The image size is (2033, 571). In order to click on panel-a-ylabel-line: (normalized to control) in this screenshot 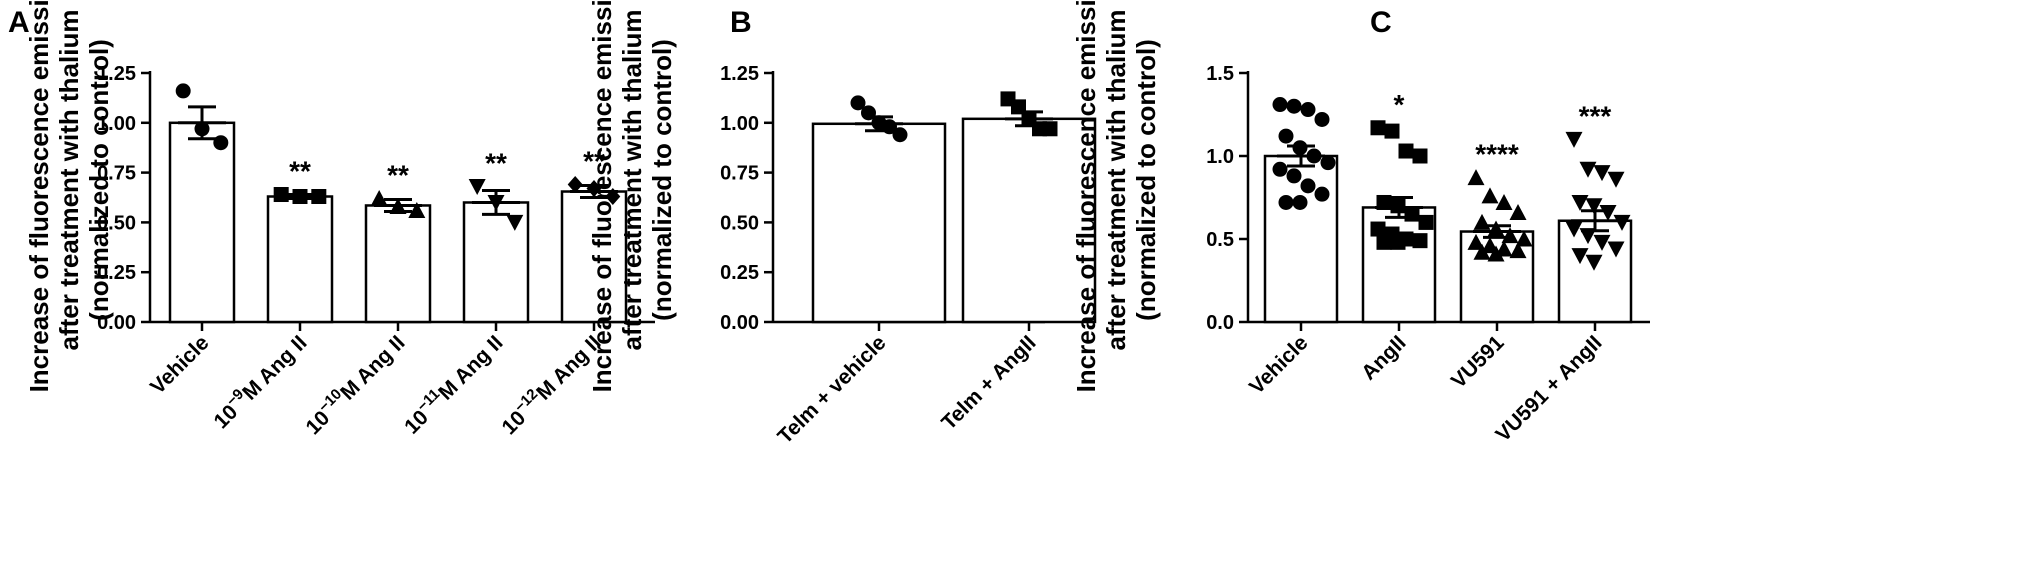, I will do `click(99, 180)`.